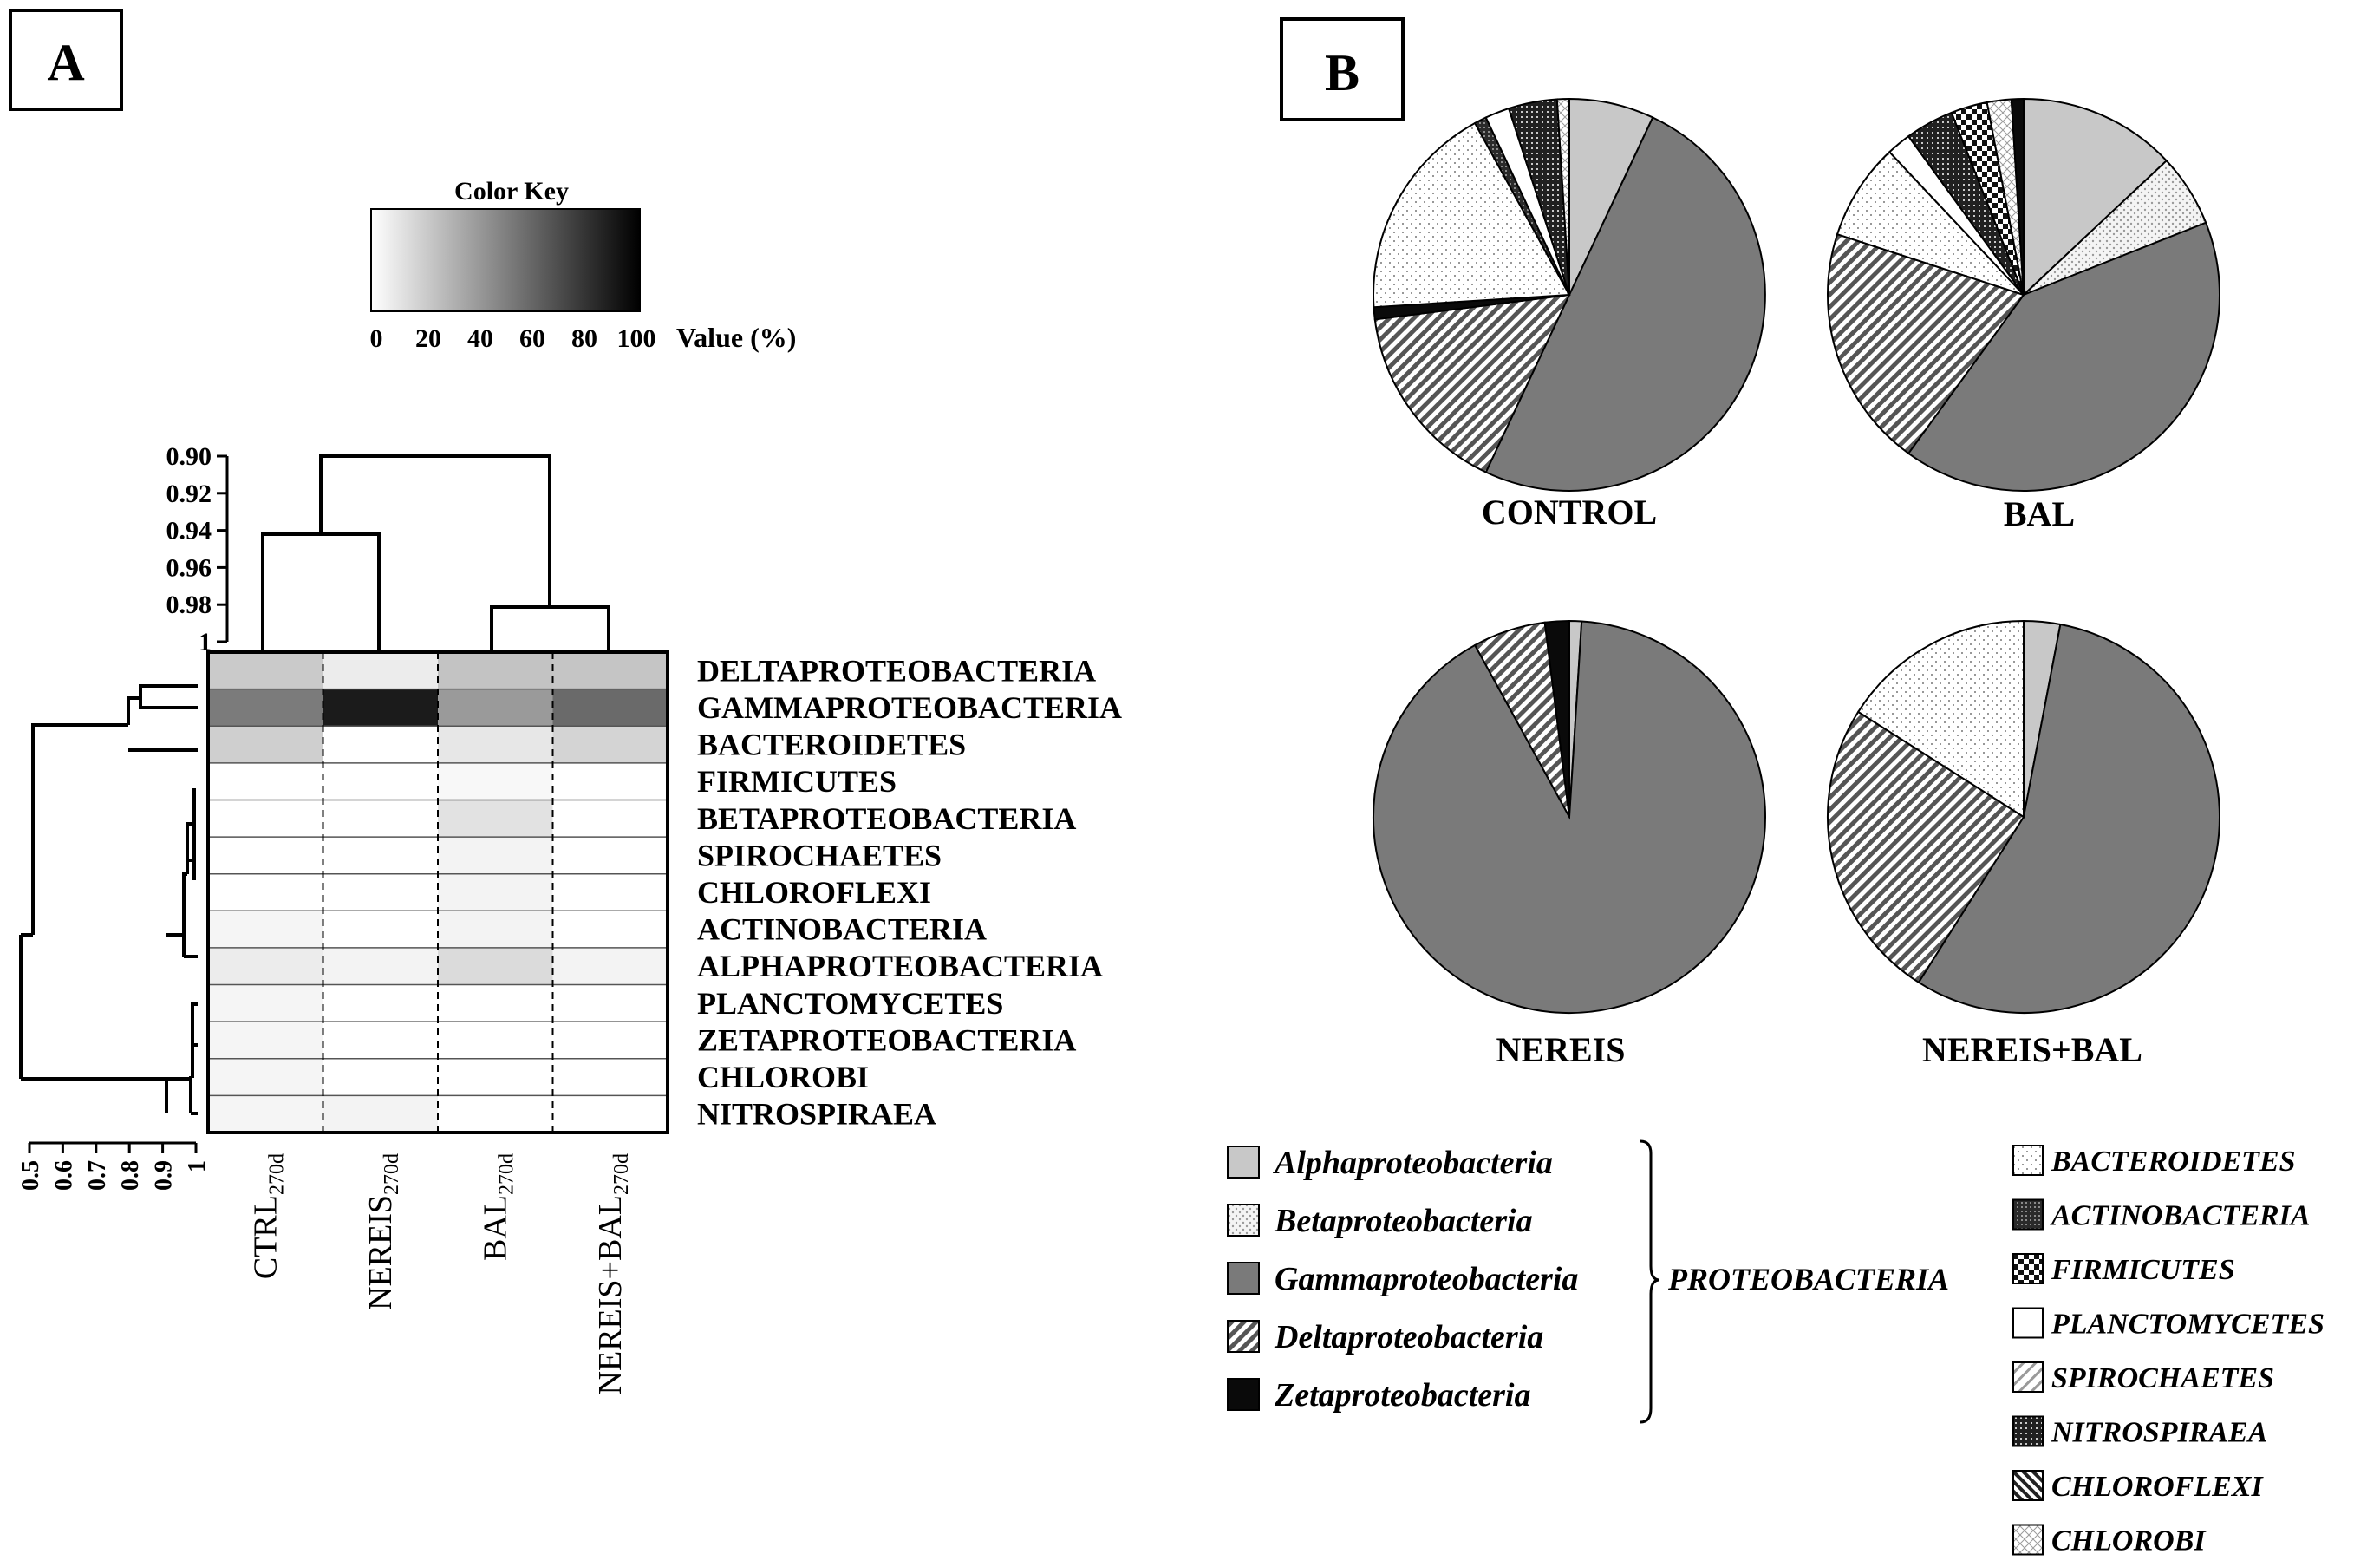 This screenshot has width=2380, height=1567. I want to click on pie-control, so click(1569, 295).